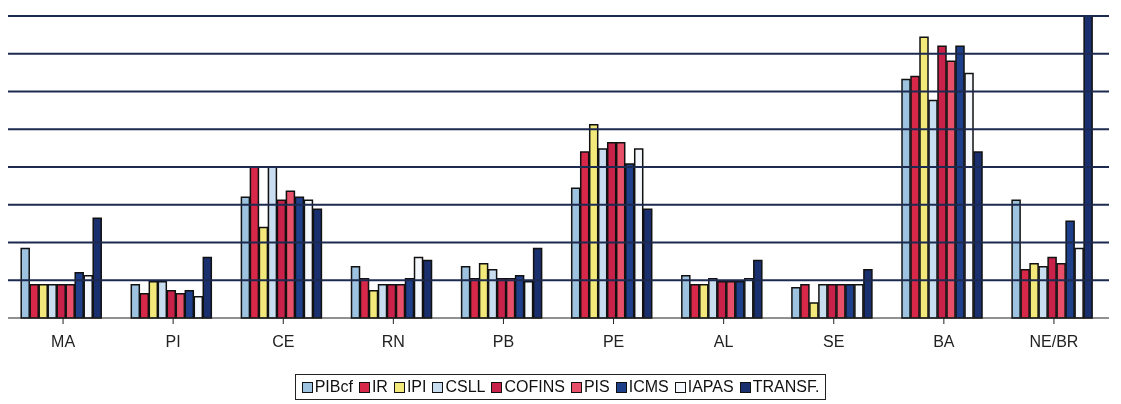  I want to click on x-tick-label: SE, so click(834, 342).